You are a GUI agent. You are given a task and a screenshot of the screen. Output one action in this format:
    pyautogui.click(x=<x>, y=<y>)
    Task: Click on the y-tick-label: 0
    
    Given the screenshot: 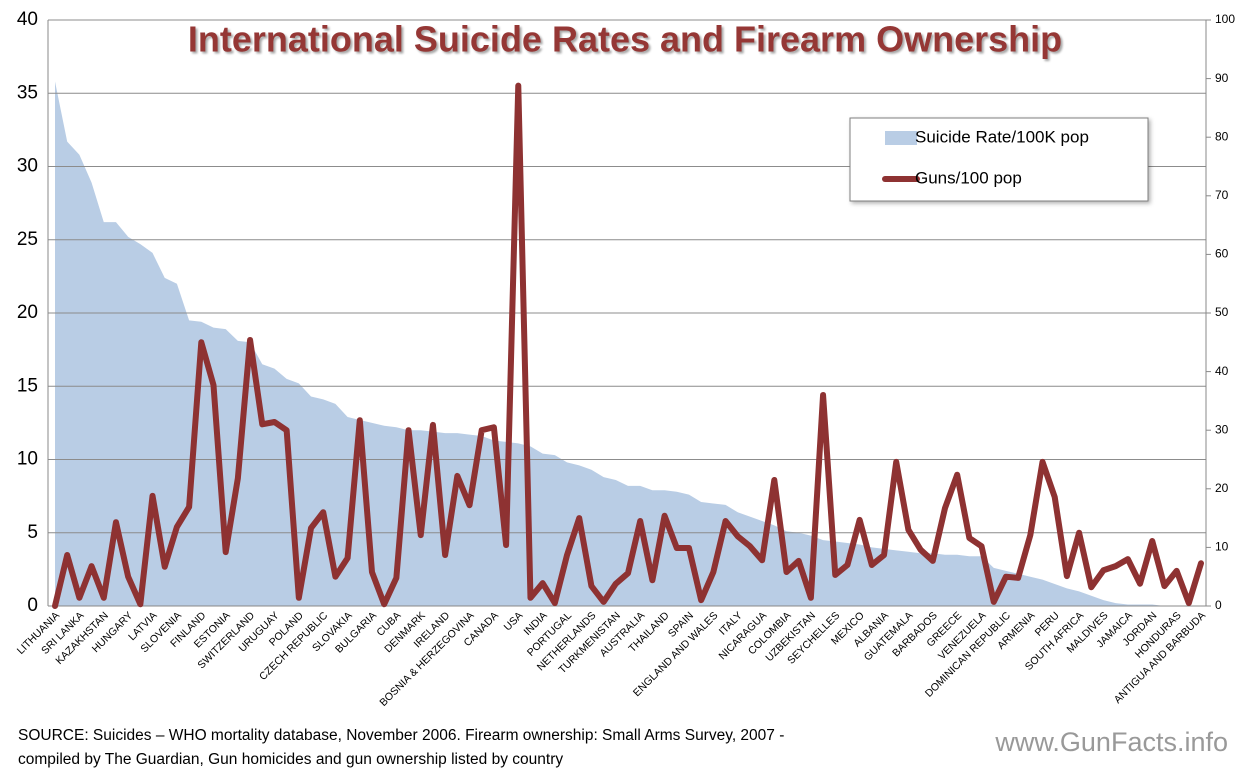 What is the action you would take?
    pyautogui.click(x=32, y=605)
    